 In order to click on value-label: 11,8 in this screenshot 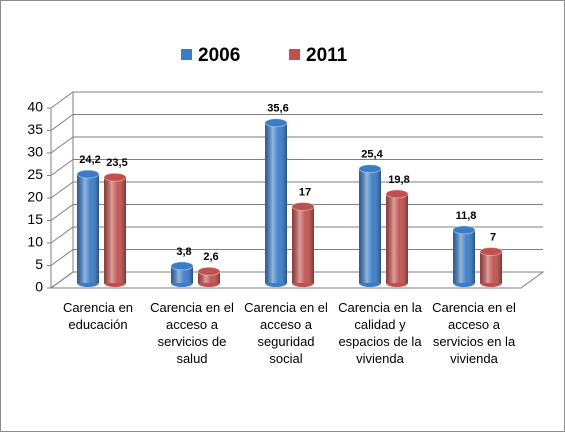, I will do `click(466, 216)`.